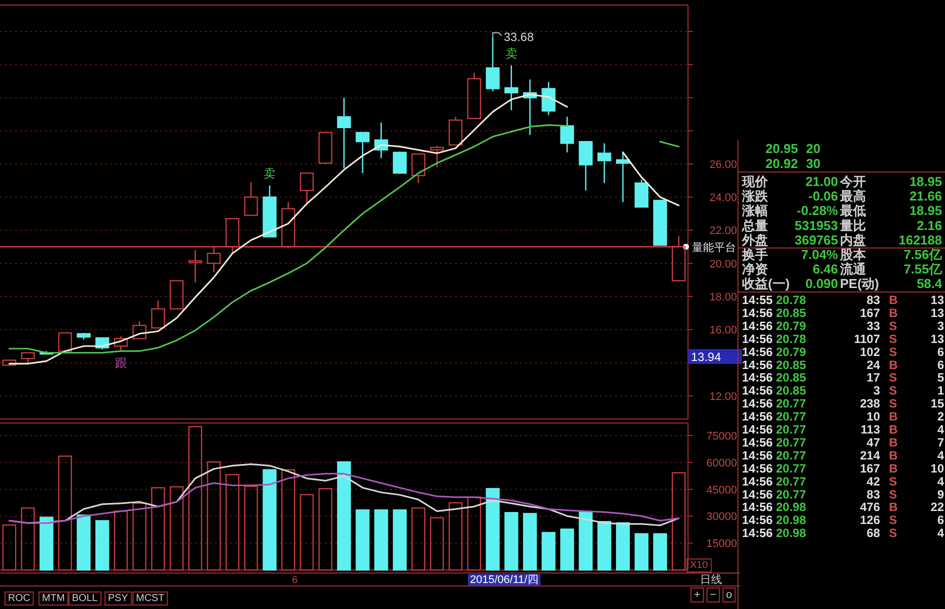  What do you see at coordinates (19, 598) in the screenshot?
I see `text: ROC` at bounding box center [19, 598].